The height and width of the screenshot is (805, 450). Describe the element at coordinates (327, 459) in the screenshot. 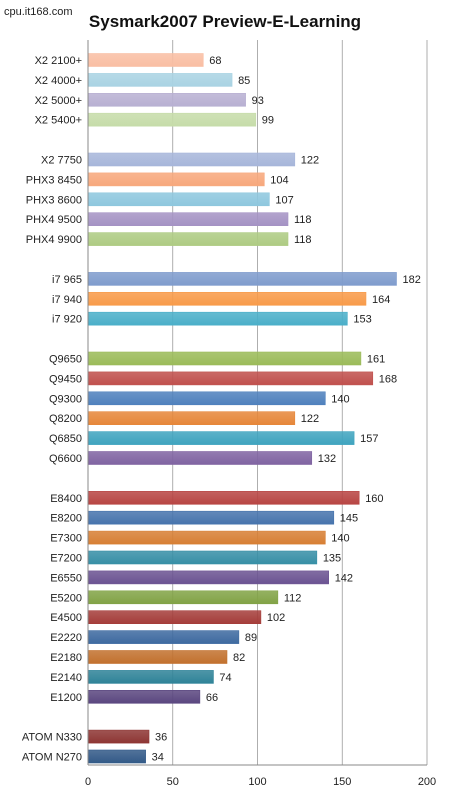

I see `data-label: 132` at that location.